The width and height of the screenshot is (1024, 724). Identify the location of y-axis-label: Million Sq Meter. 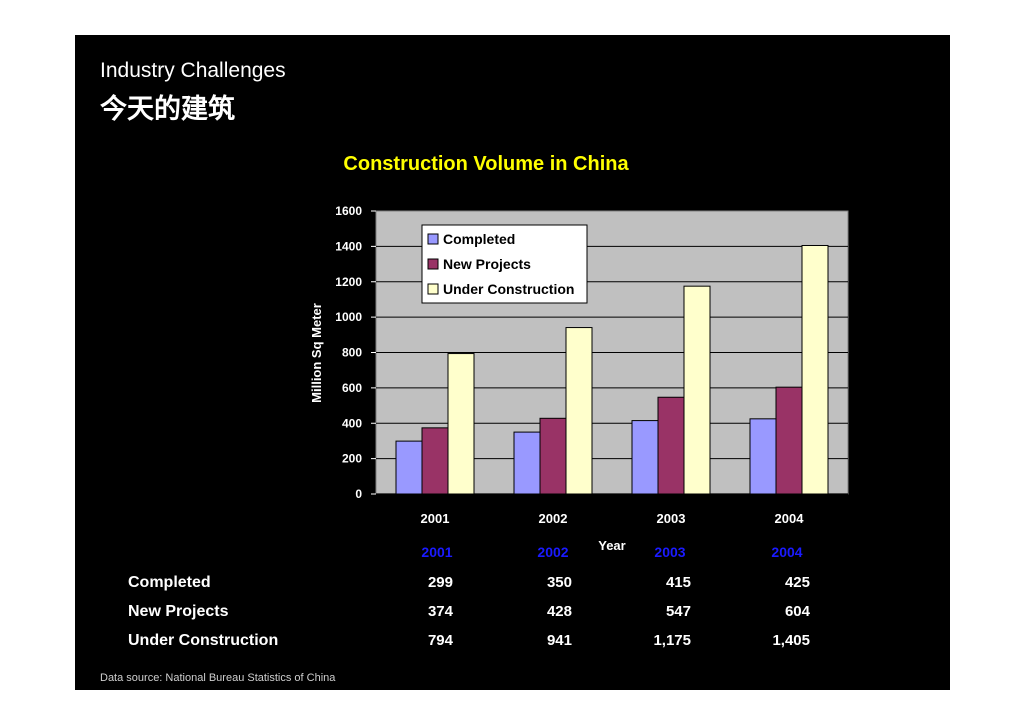
(316, 353).